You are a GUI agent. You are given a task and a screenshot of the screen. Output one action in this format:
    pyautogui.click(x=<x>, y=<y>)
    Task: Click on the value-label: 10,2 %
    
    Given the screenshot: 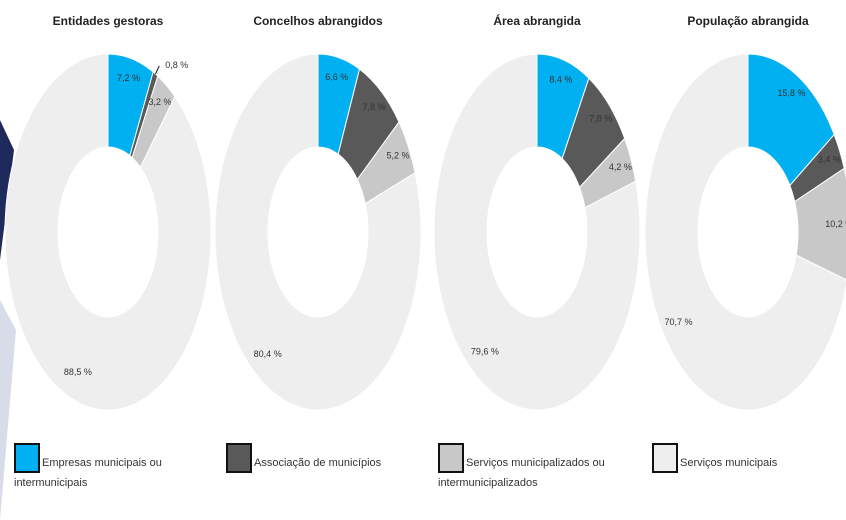 What is the action you would take?
    pyautogui.click(x=835, y=224)
    